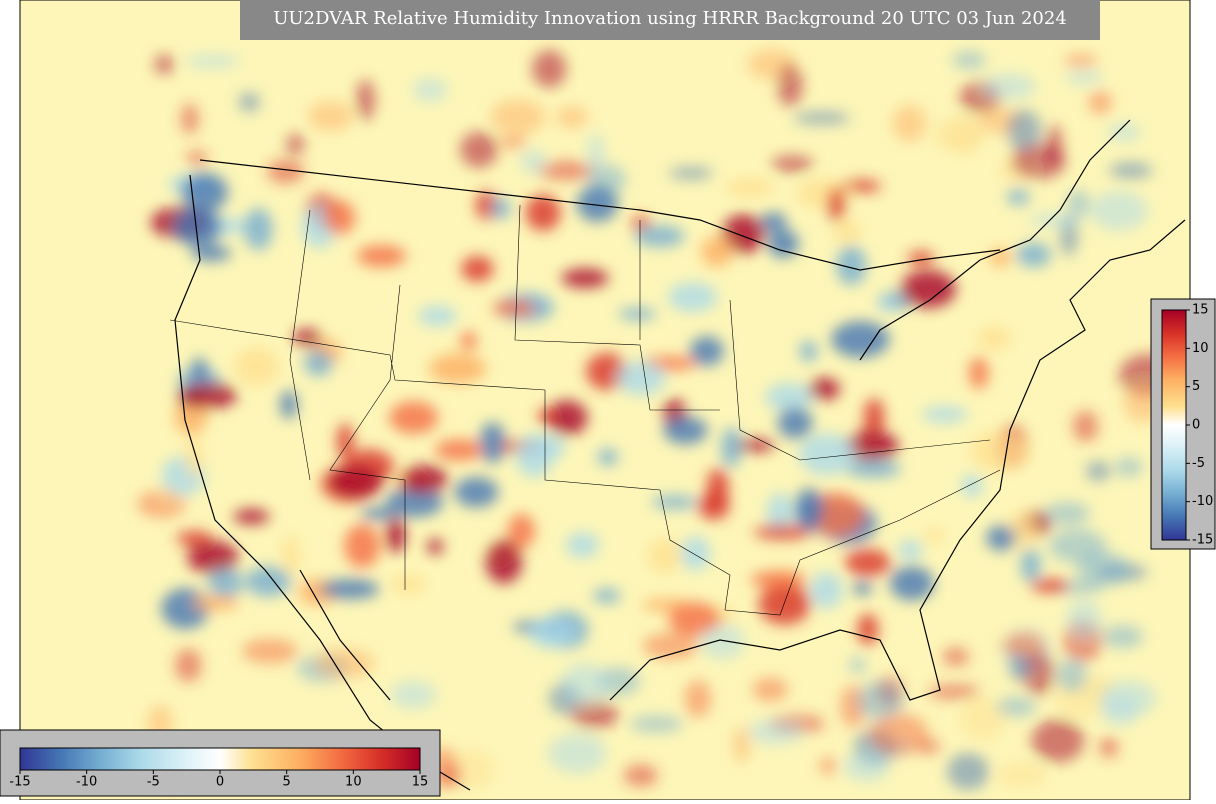  What do you see at coordinates (420, 782) in the screenshot?
I see `tick-label: 15` at bounding box center [420, 782].